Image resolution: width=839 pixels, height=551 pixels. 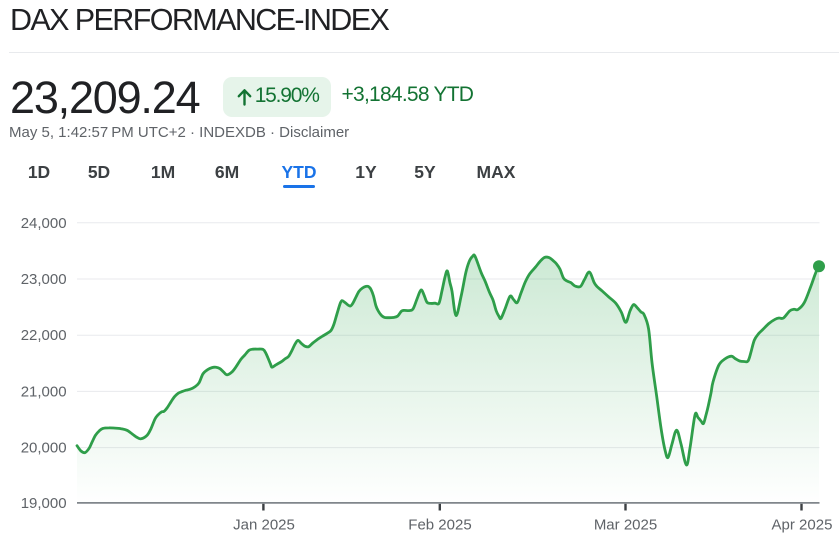 I want to click on svg-text: Mar 2025, so click(x=625, y=525).